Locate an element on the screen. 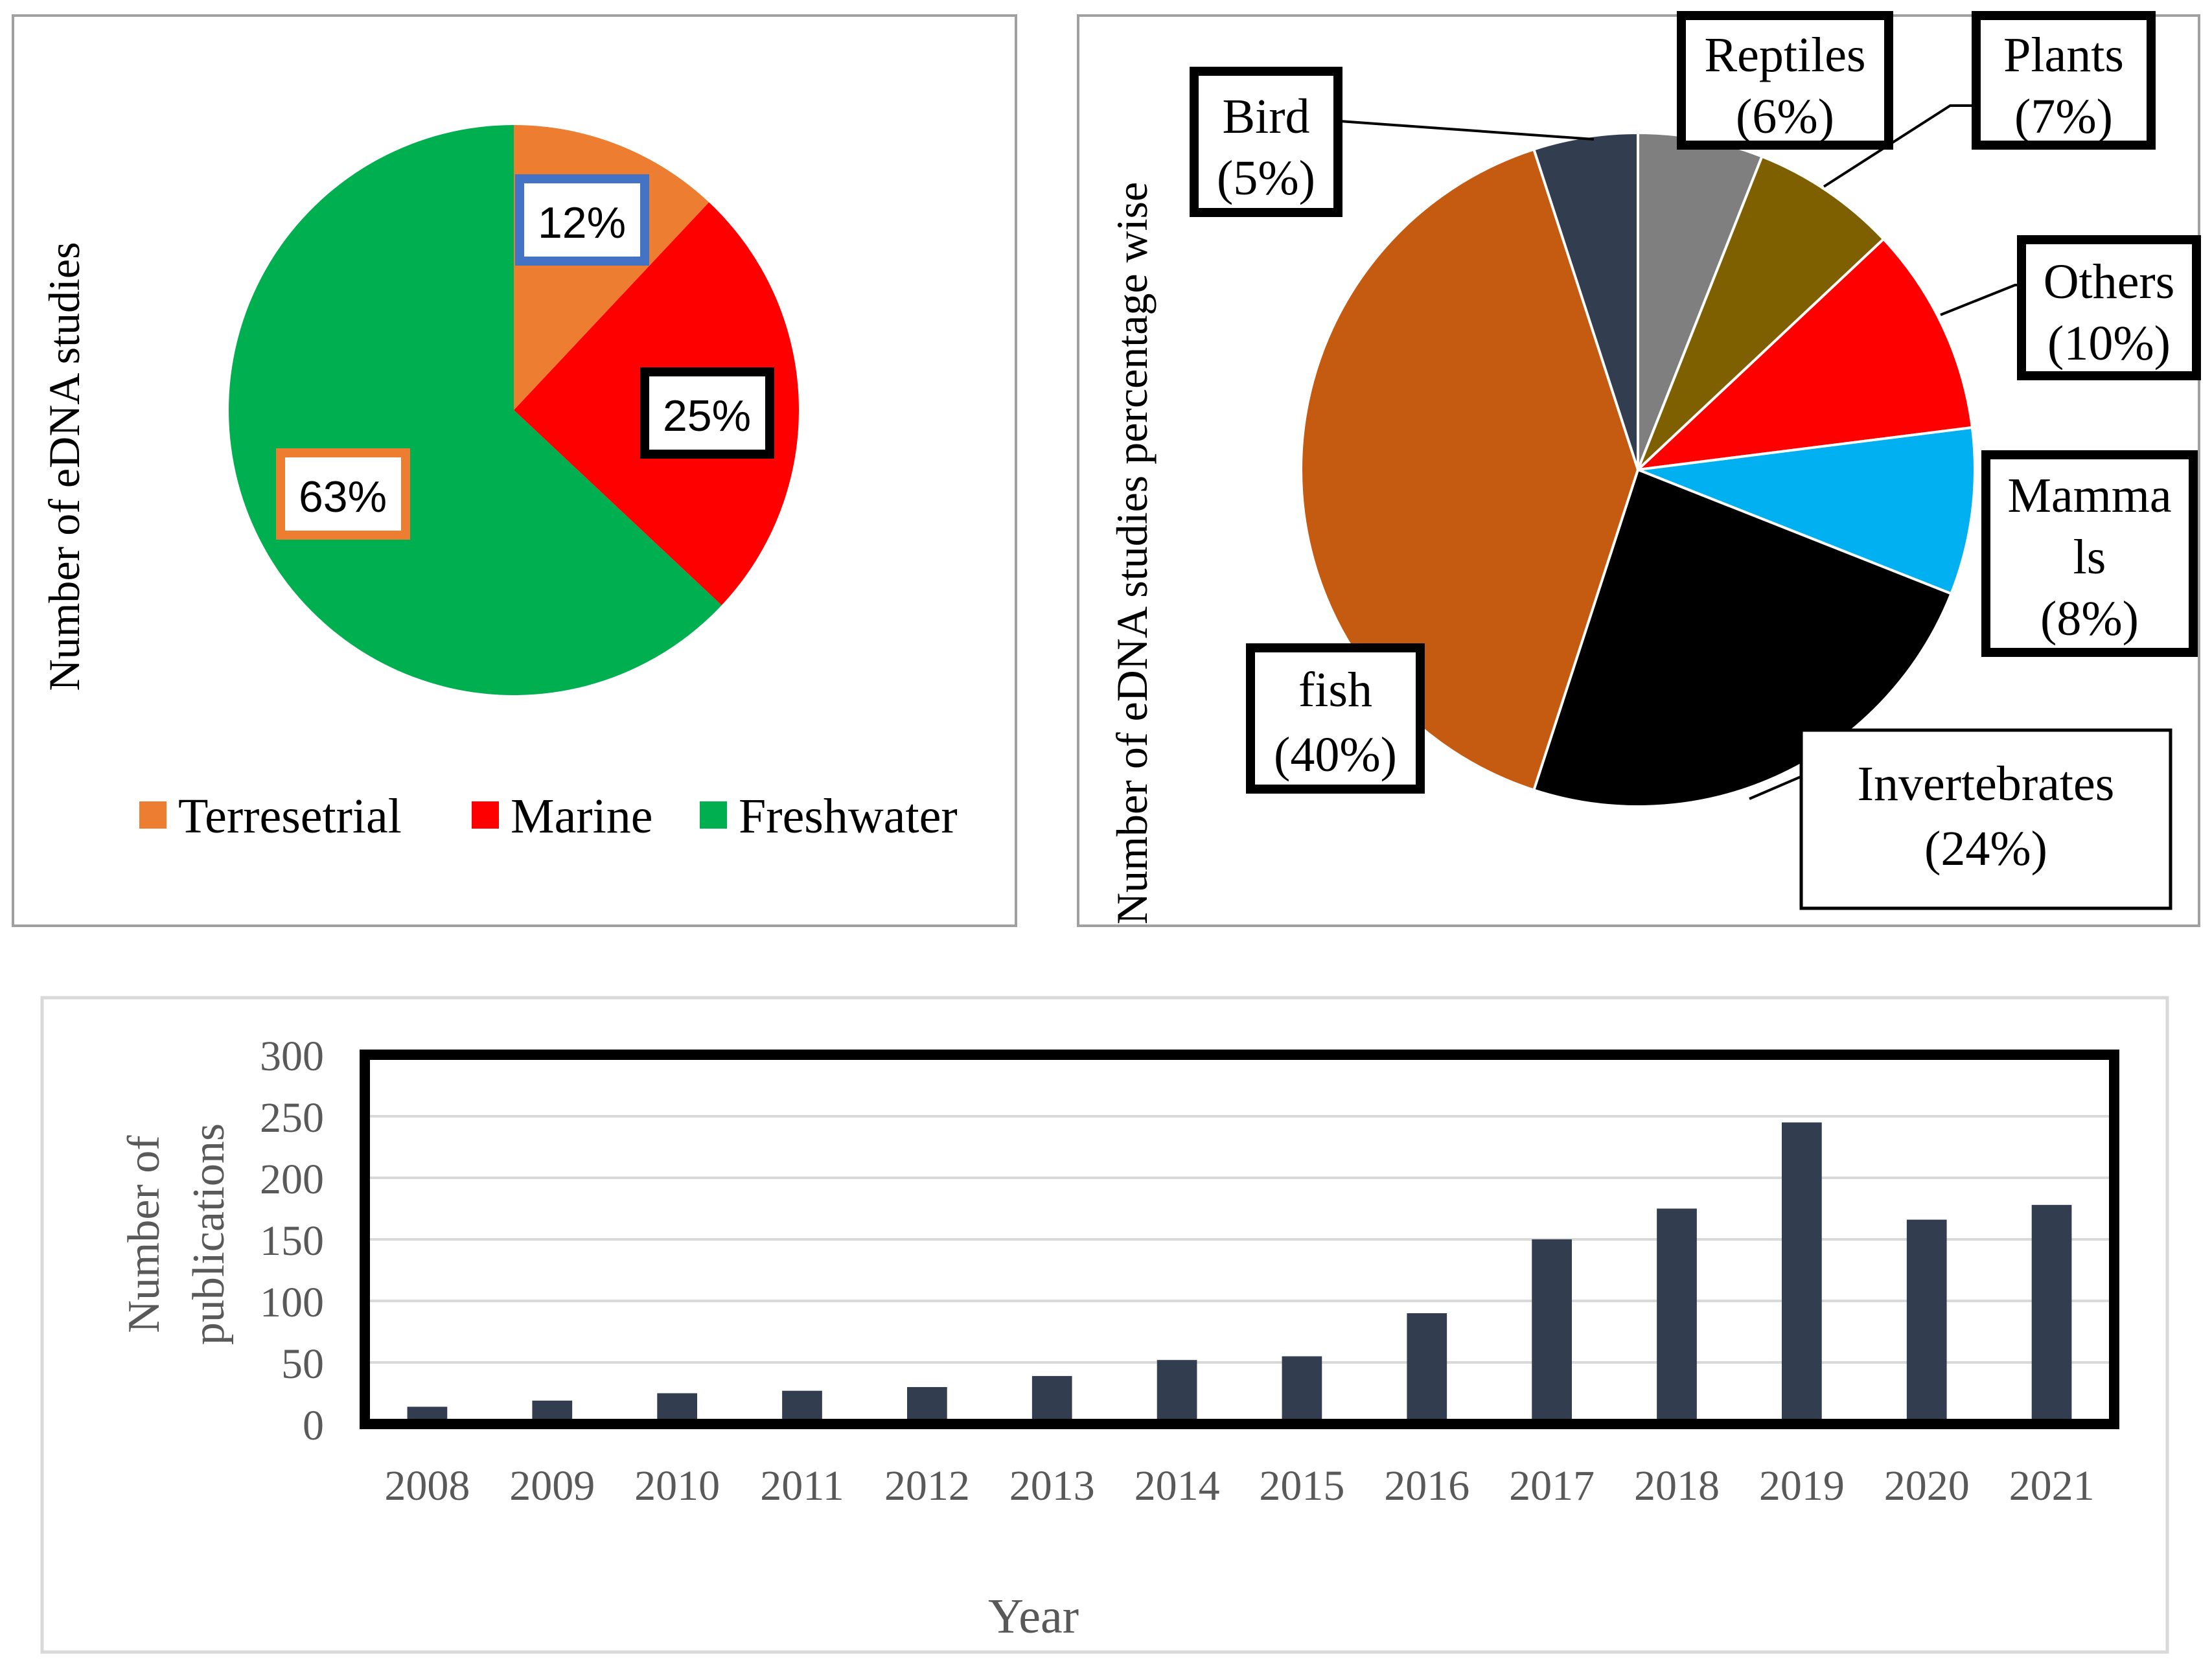  data-label-reptiles: Reptiles (6%) is located at coordinates (1785, 81).